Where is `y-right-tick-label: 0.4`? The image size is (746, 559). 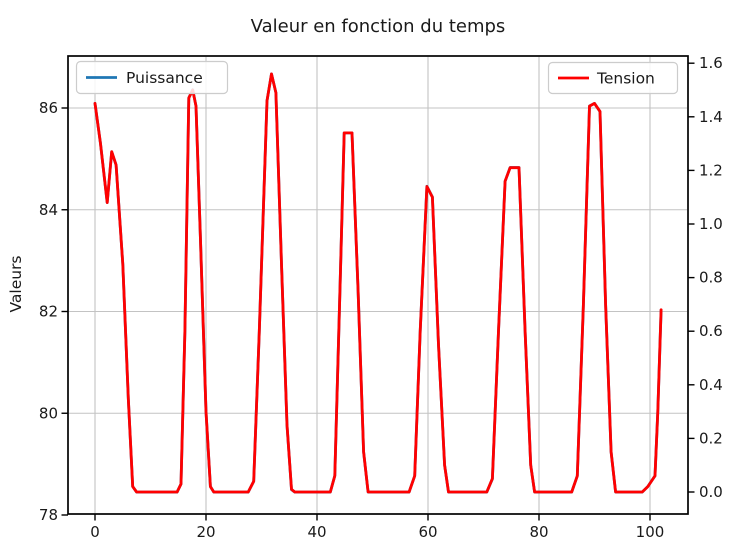
y-right-tick-label: 0.4 is located at coordinates (711, 385).